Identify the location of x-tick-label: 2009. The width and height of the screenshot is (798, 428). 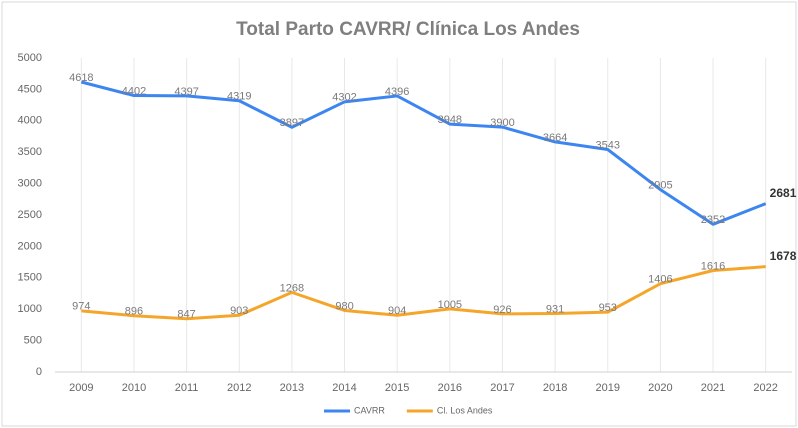
(81, 388).